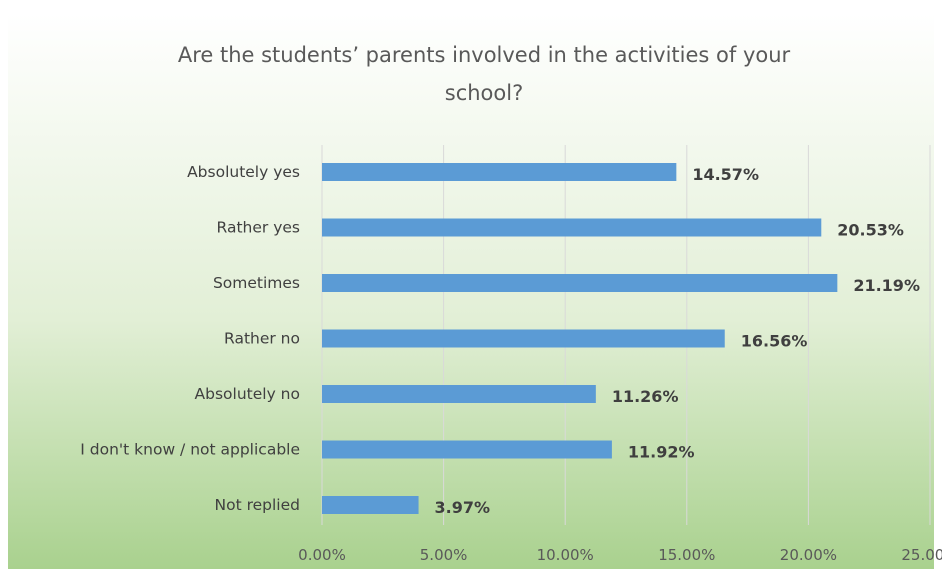  I want to click on data-label: 20.53%, so click(870, 230).